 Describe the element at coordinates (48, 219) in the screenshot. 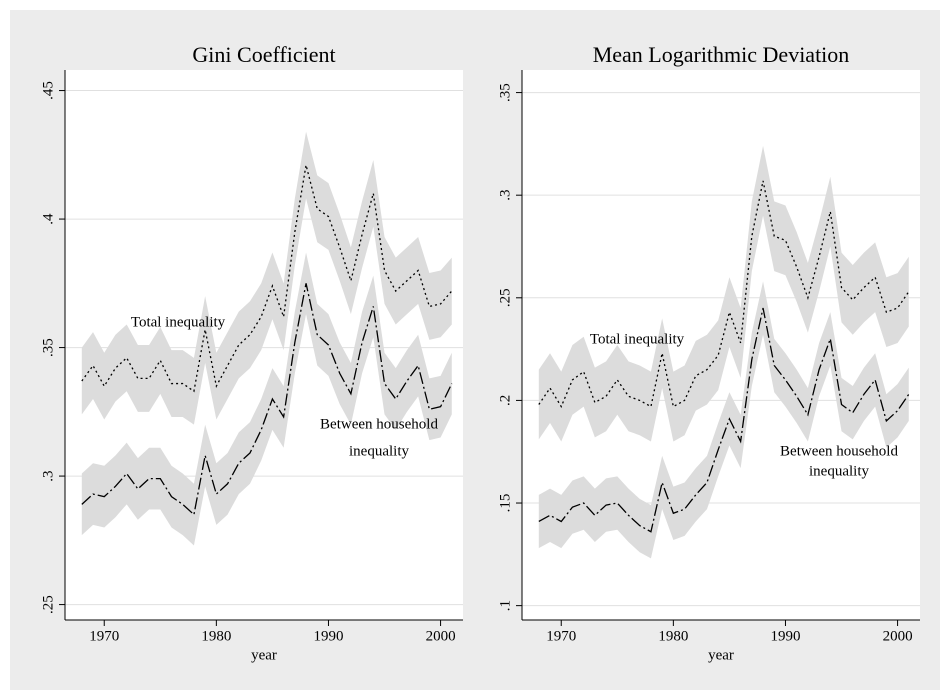

I see `y-tick-label: .4` at that location.